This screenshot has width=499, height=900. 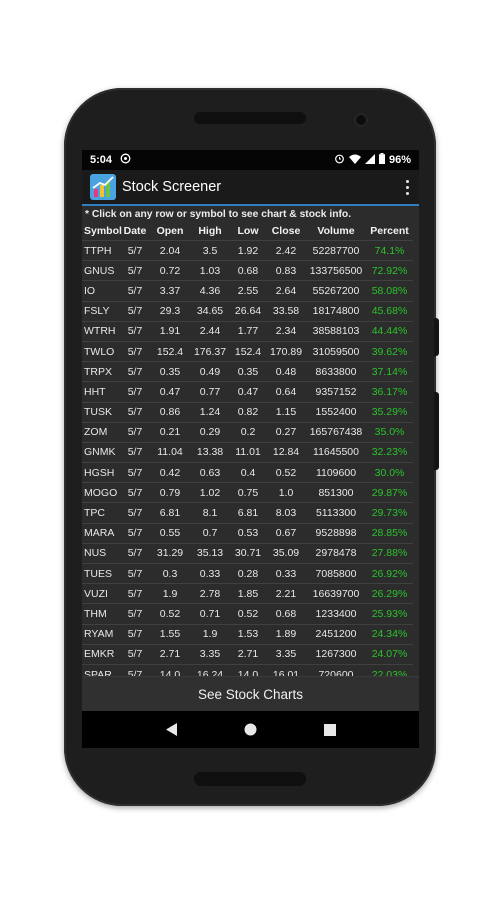 I want to click on cell-high: 1.9, so click(x=210, y=634).